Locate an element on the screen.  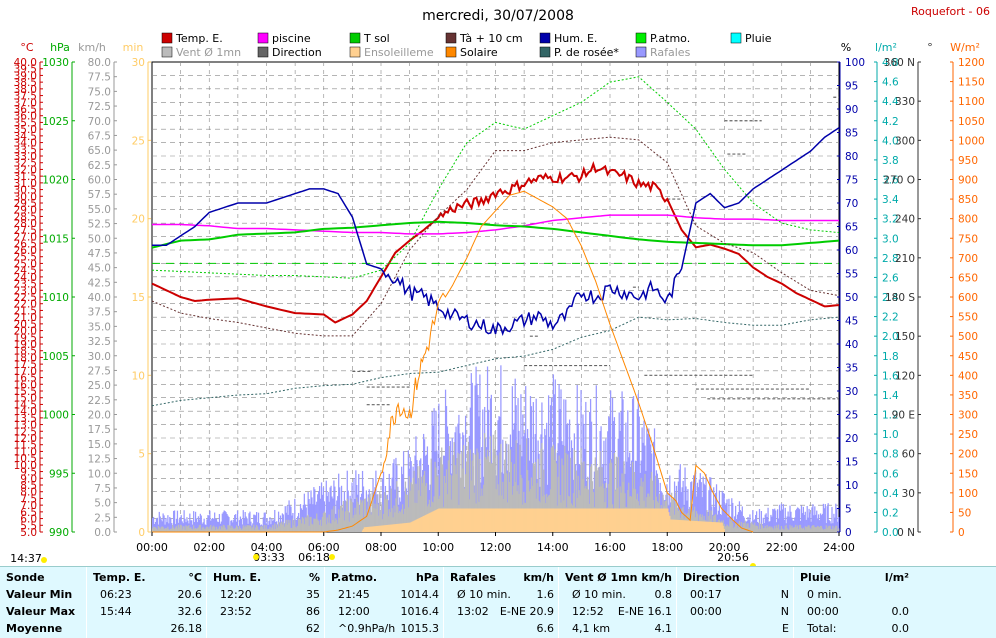
tick-label: 52.5 is located at coordinates (99, 225).